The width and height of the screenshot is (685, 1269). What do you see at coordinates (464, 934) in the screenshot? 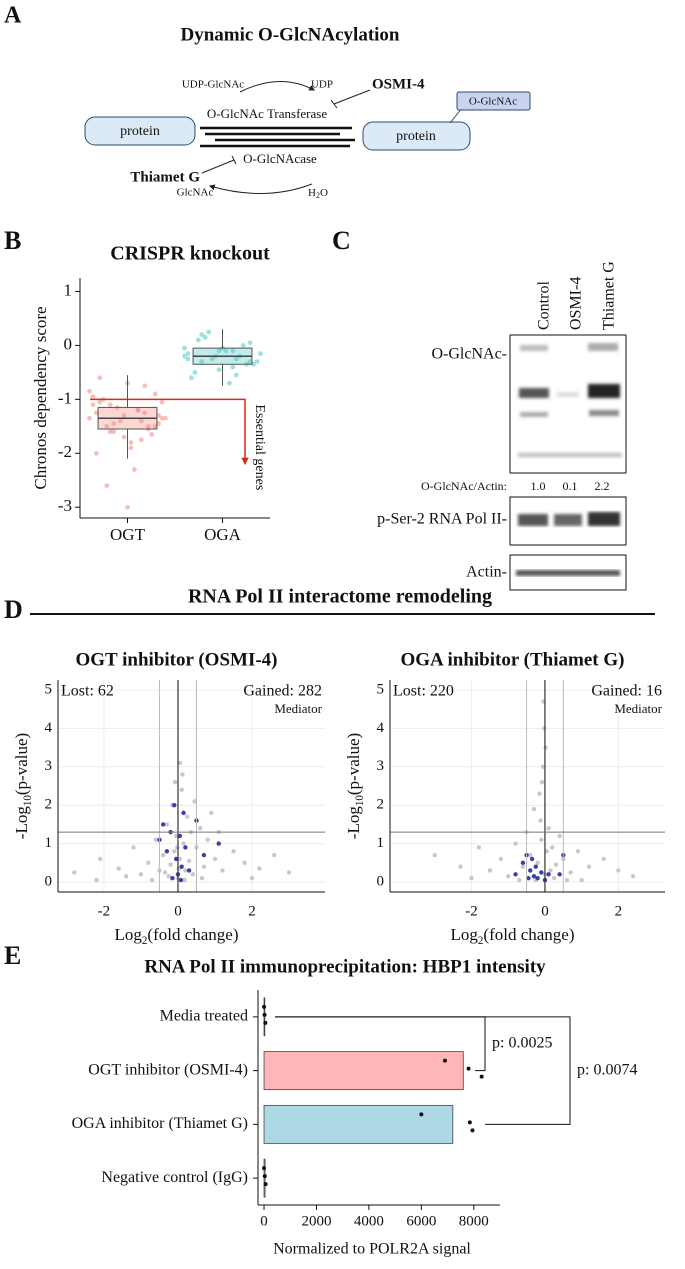
I see `x-axis-label-main: Log` at bounding box center [464, 934].